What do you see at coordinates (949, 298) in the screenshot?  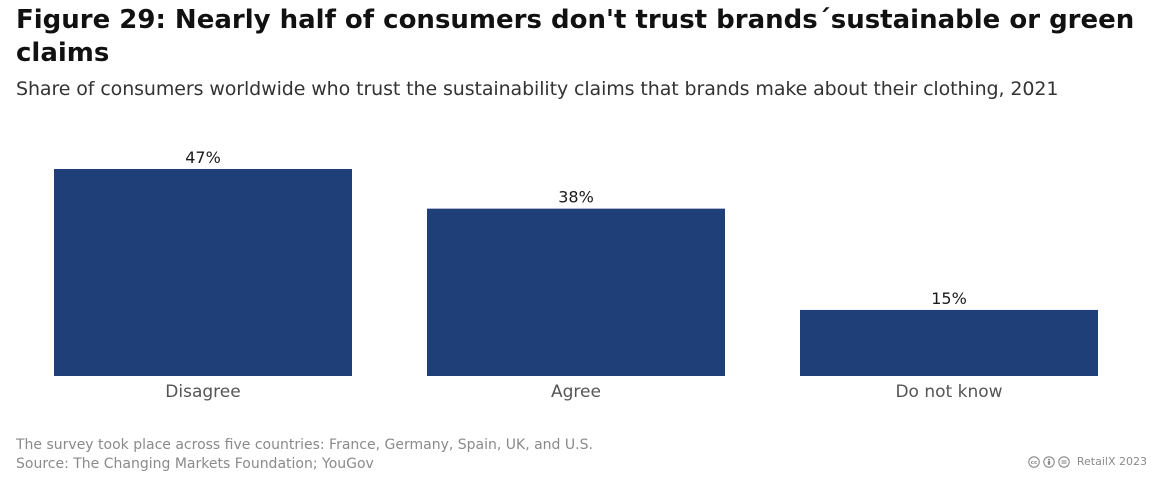 I see `data-label: 15%` at bounding box center [949, 298].